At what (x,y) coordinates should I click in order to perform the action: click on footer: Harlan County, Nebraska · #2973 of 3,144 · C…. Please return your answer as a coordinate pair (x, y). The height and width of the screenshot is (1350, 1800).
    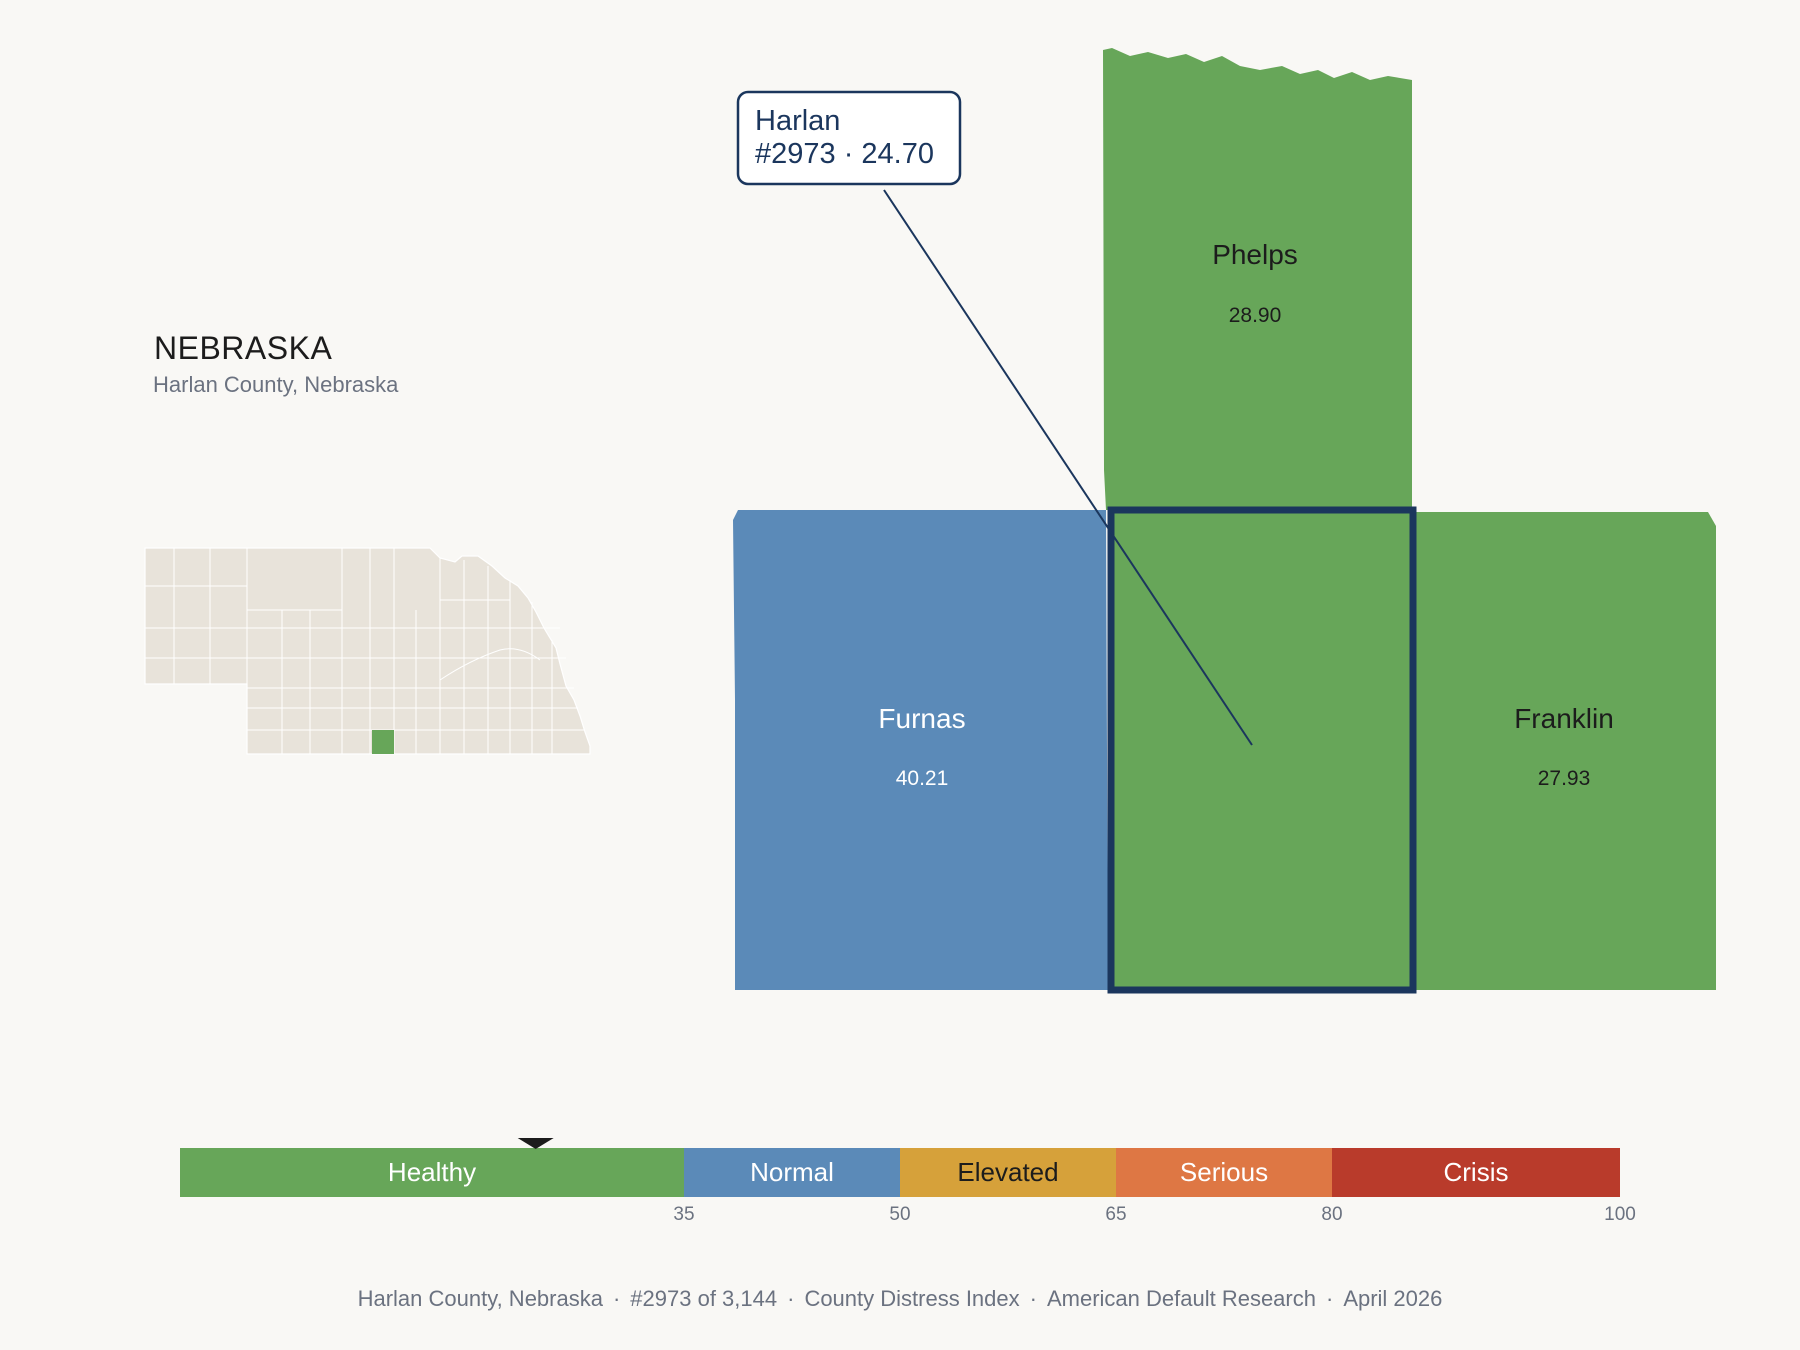
    Looking at the image, I should click on (900, 1298).